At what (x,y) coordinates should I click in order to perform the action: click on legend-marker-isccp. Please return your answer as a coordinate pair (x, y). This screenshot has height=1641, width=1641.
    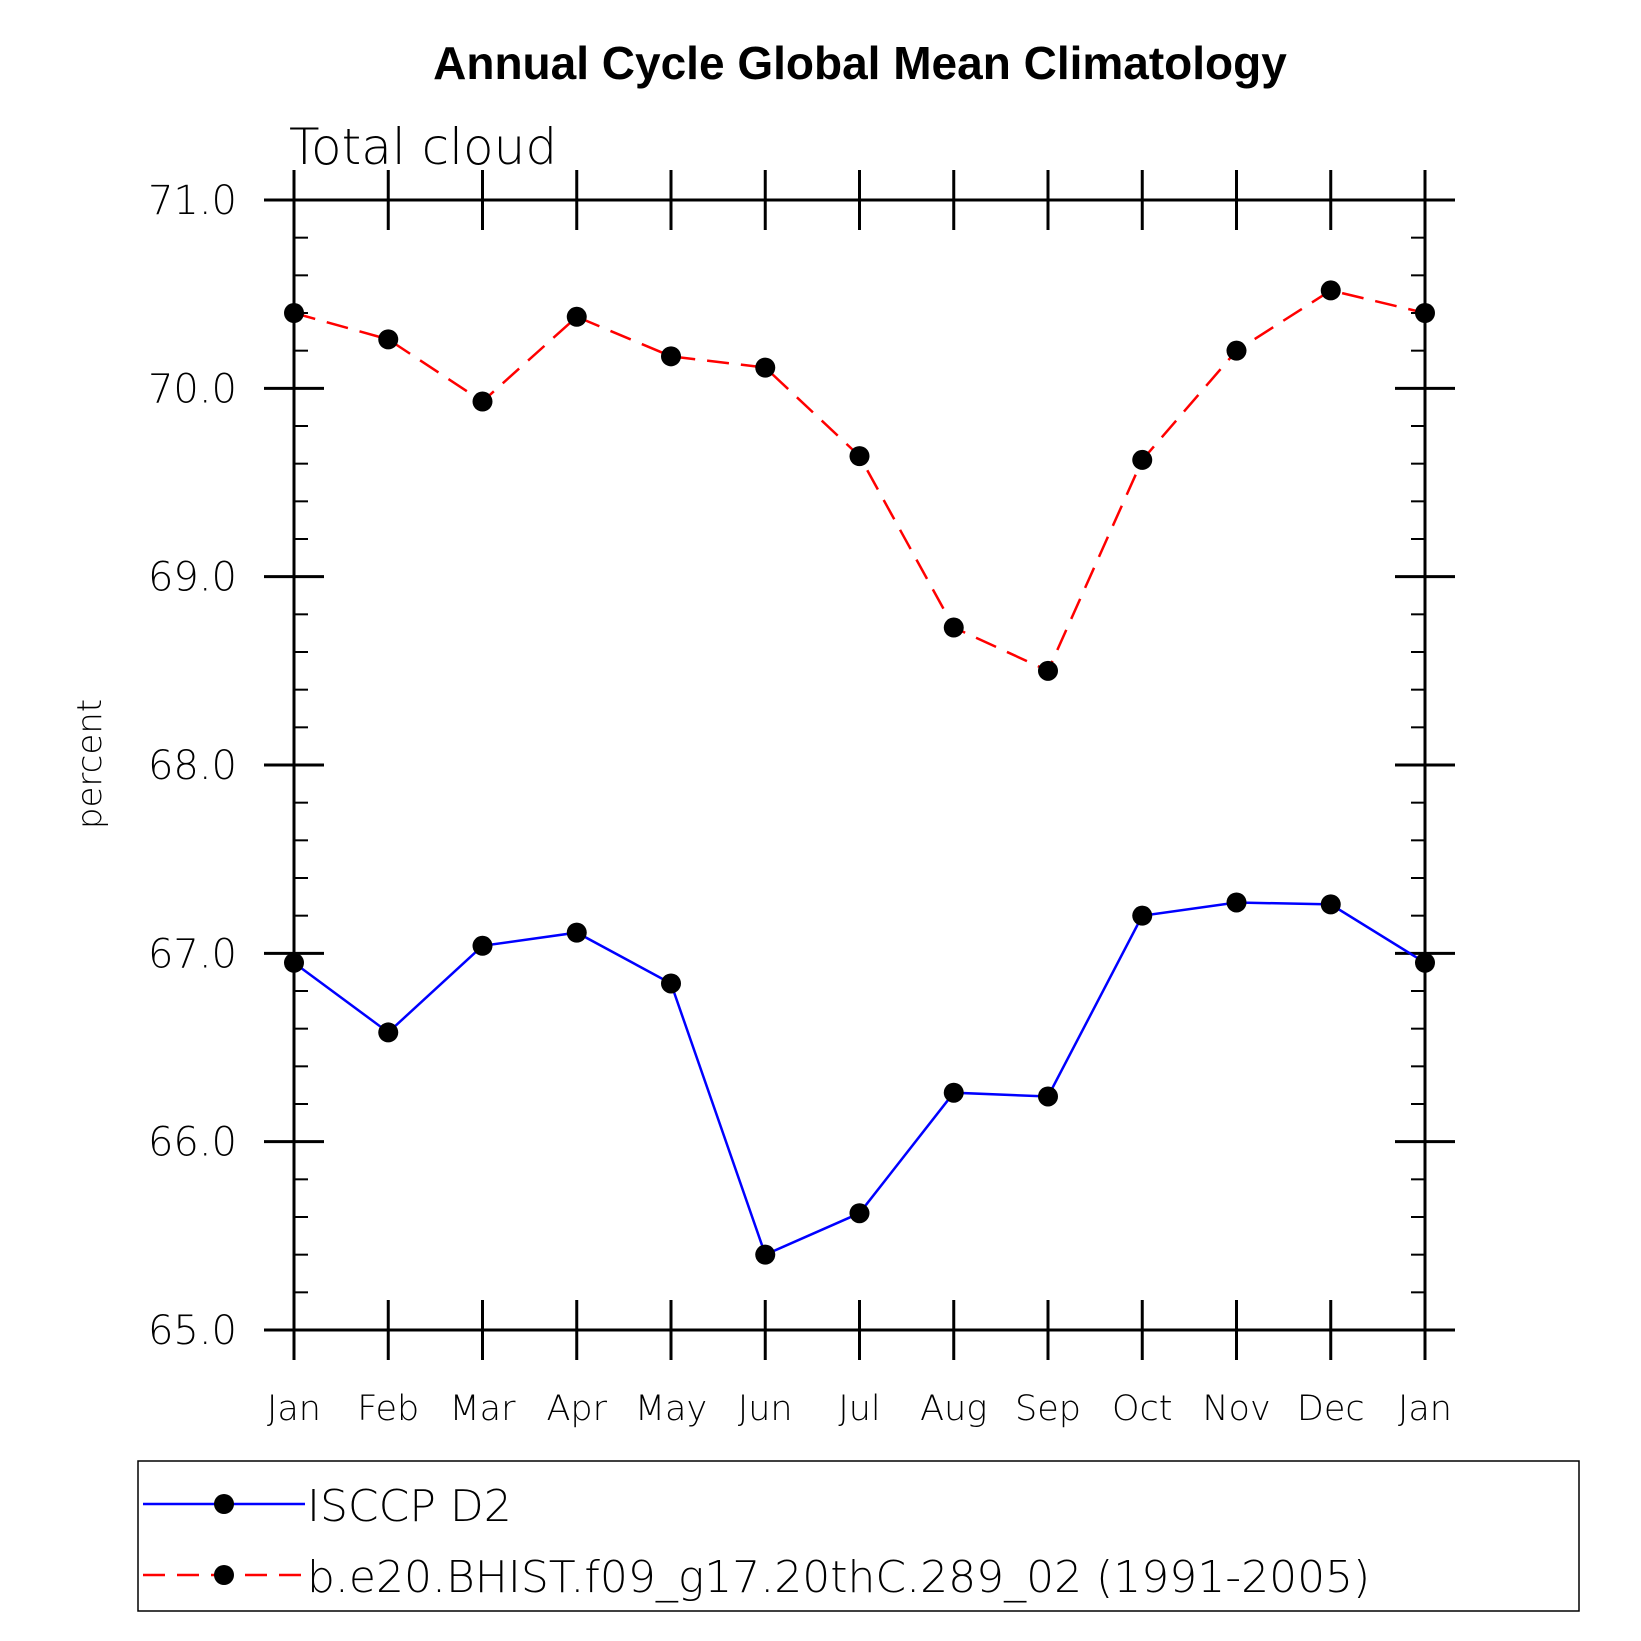
    Looking at the image, I should click on (224, 1504).